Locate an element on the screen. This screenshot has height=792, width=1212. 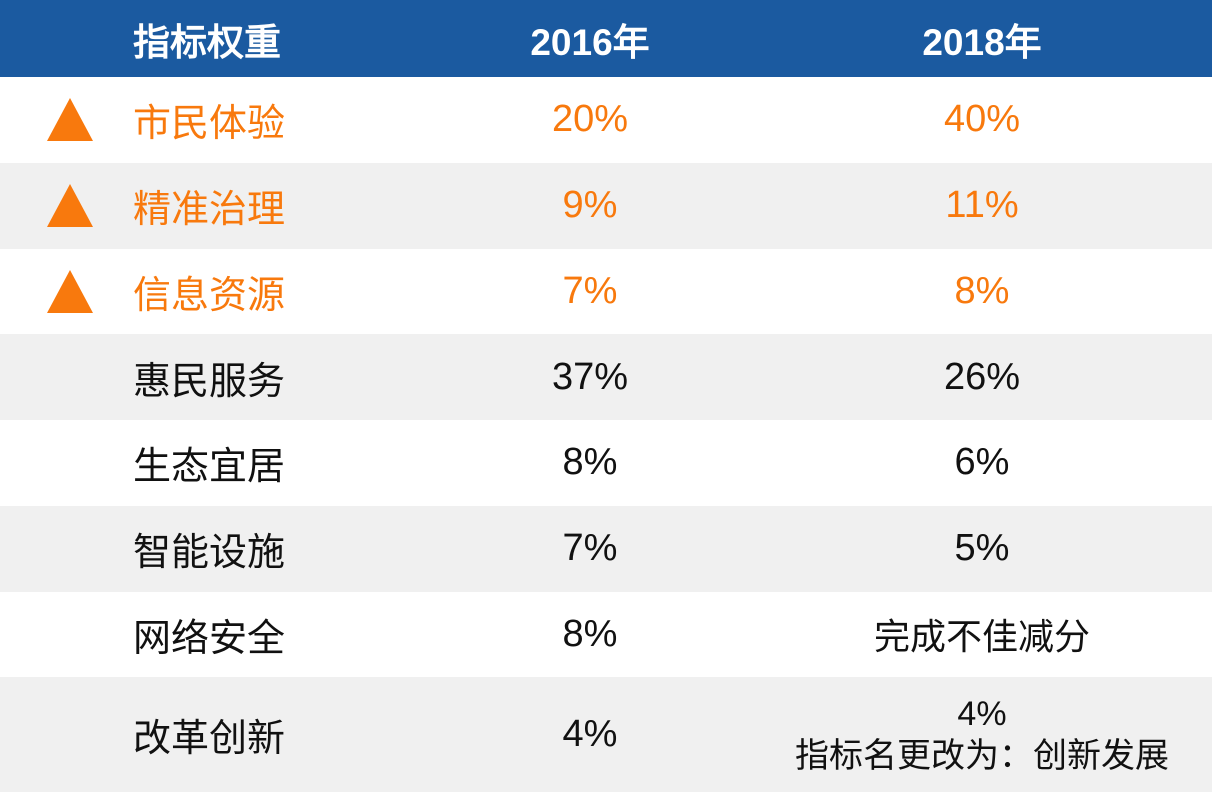
table-row: 网络安全 8% 完成不佳减分 is located at coordinates (606, 634).